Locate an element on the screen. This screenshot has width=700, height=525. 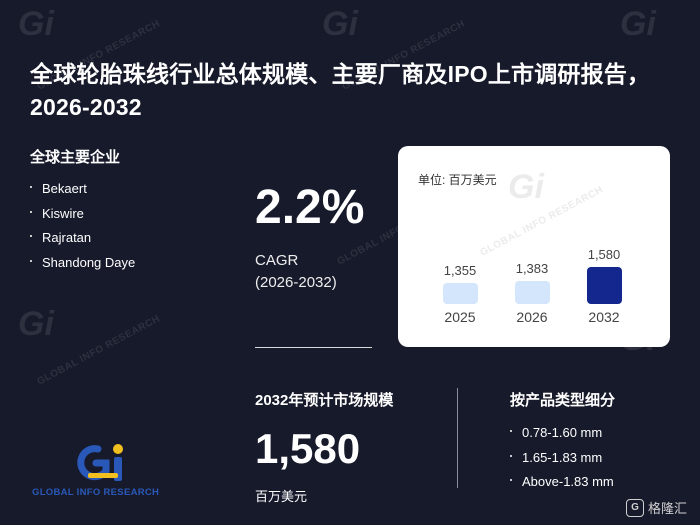
companies-heading: 全球主要企业 is located at coordinates (75, 157).